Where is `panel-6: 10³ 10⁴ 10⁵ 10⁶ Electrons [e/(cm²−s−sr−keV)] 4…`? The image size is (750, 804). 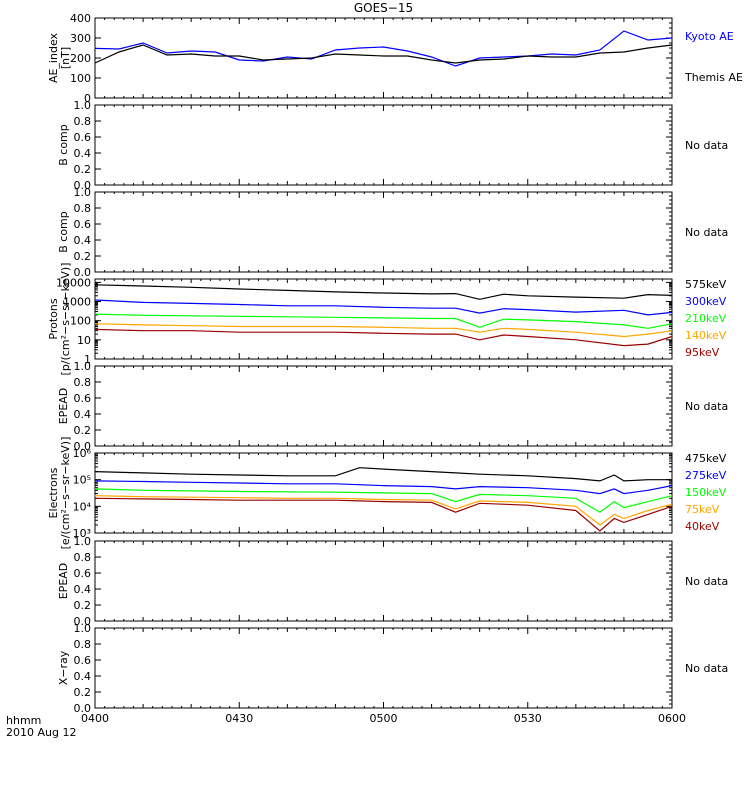
panel-6: 10³ 10⁴ 10⁵ 10⁶ Electrons [e/(cm²−s−sr−keV)] 4… is located at coordinates (387, 493).